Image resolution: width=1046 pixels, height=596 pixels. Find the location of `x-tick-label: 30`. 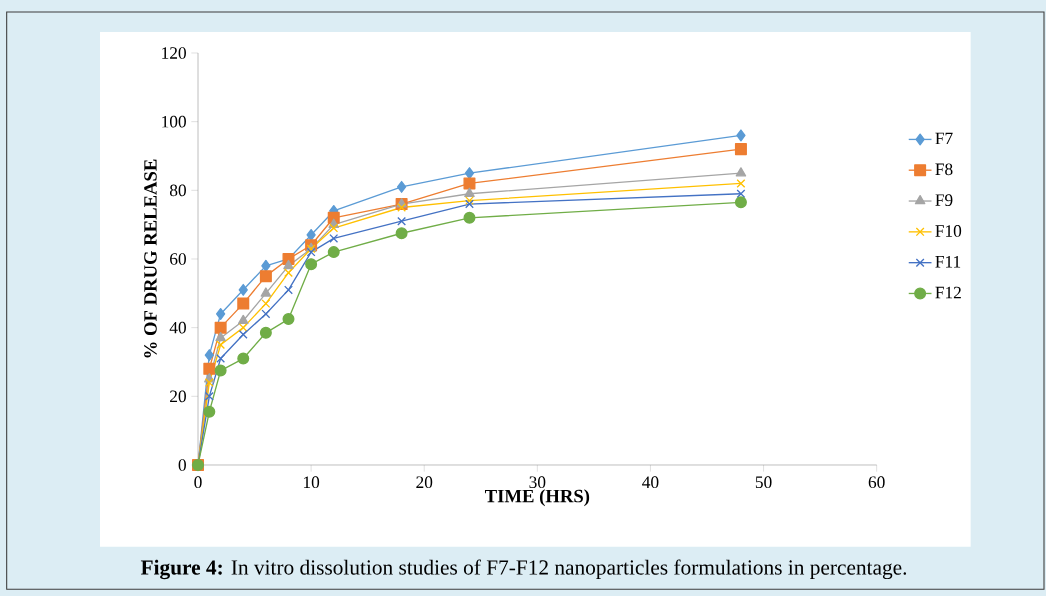

x-tick-label: 30 is located at coordinates (537, 482).